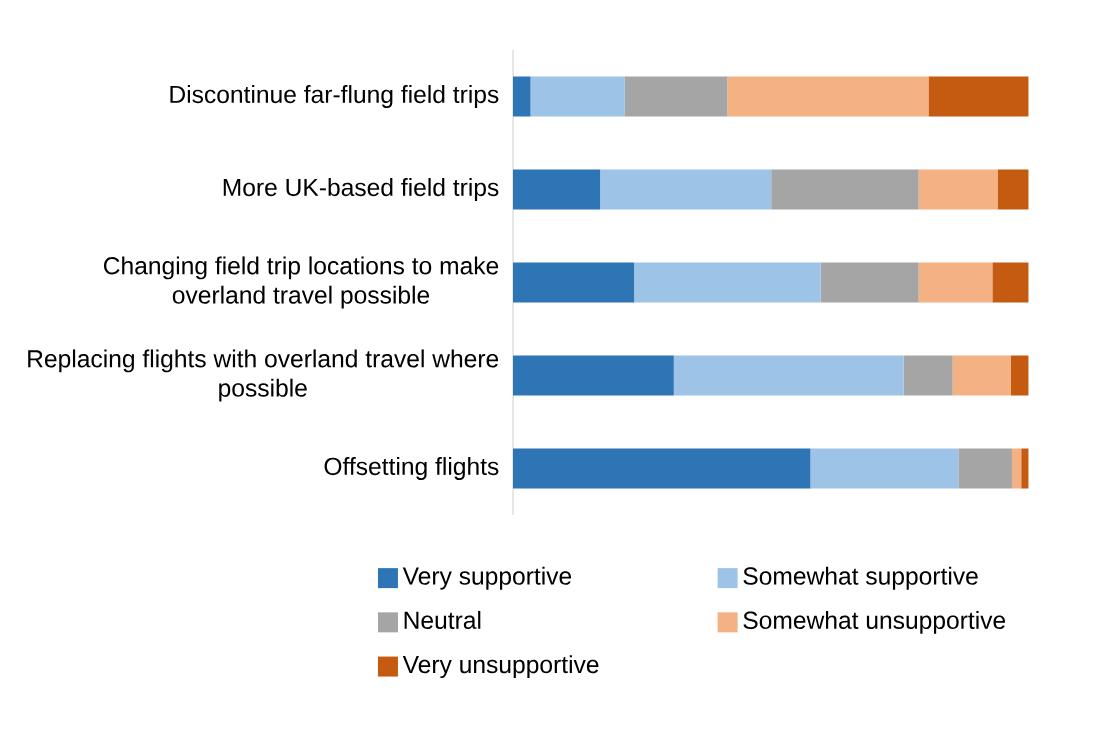 The width and height of the screenshot is (1105, 729). What do you see at coordinates (442, 620) in the screenshot?
I see `legend-label: Neutral` at bounding box center [442, 620].